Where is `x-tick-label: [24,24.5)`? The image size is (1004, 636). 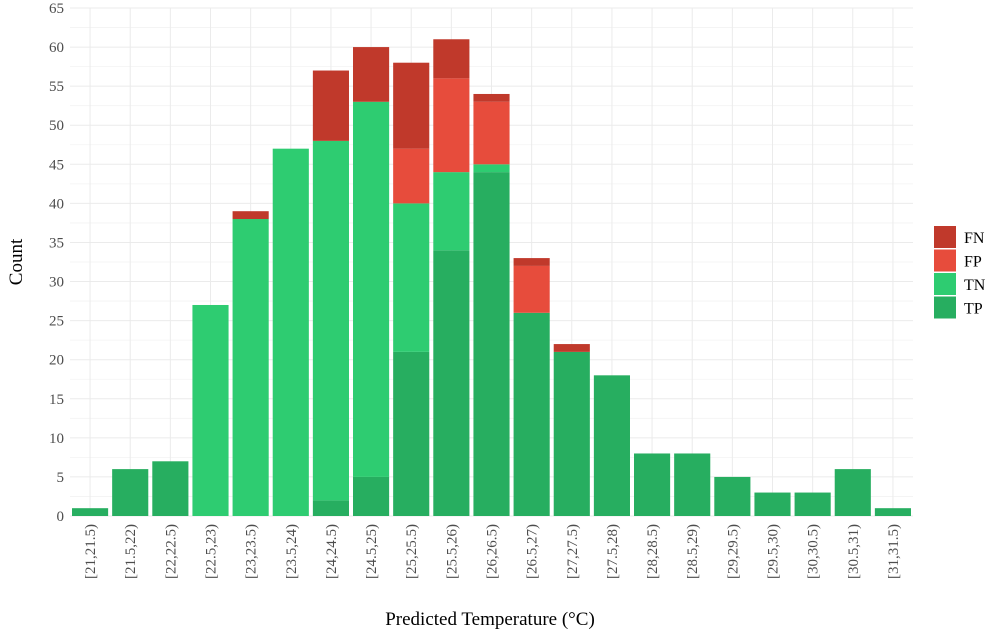
x-tick-label: [24,24.5) is located at coordinates (332, 551).